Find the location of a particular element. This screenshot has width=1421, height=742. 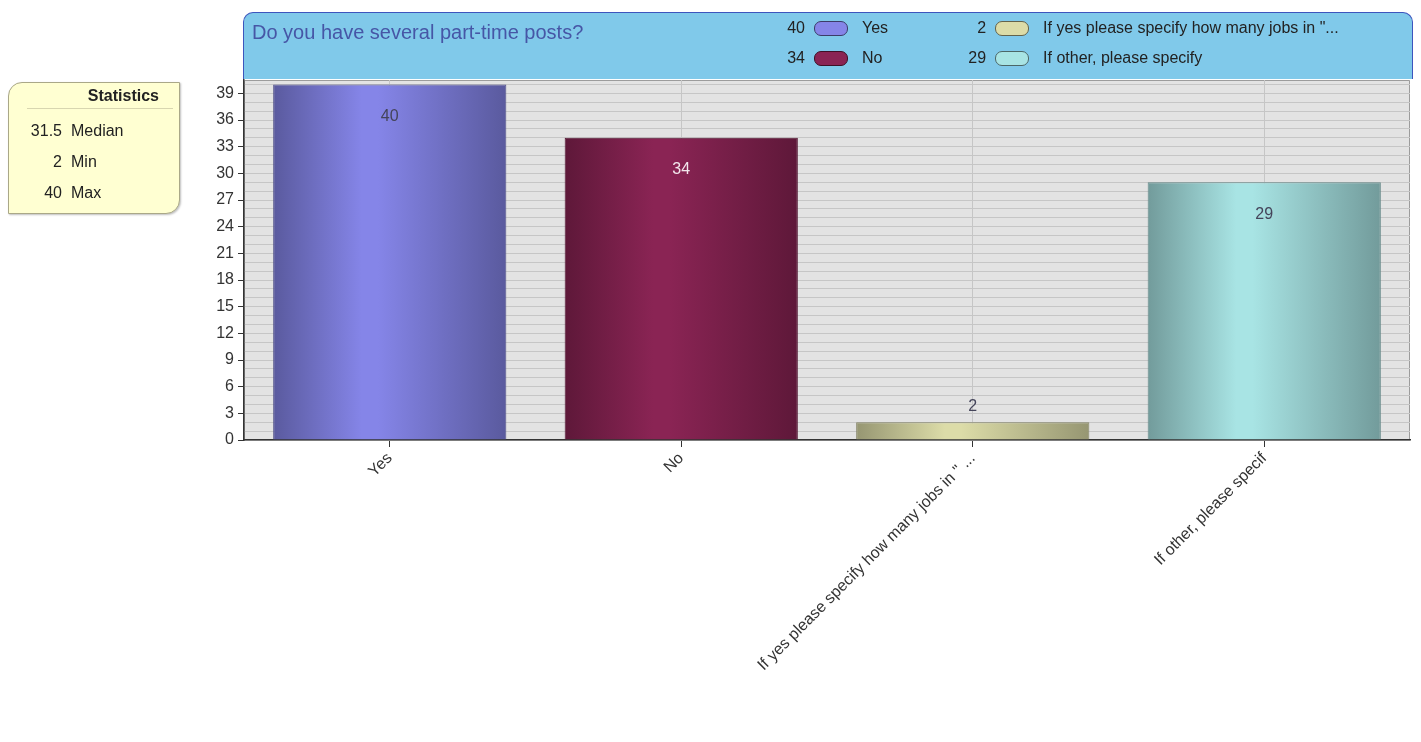

y-tick-label: 9 is located at coordinates (230, 359).